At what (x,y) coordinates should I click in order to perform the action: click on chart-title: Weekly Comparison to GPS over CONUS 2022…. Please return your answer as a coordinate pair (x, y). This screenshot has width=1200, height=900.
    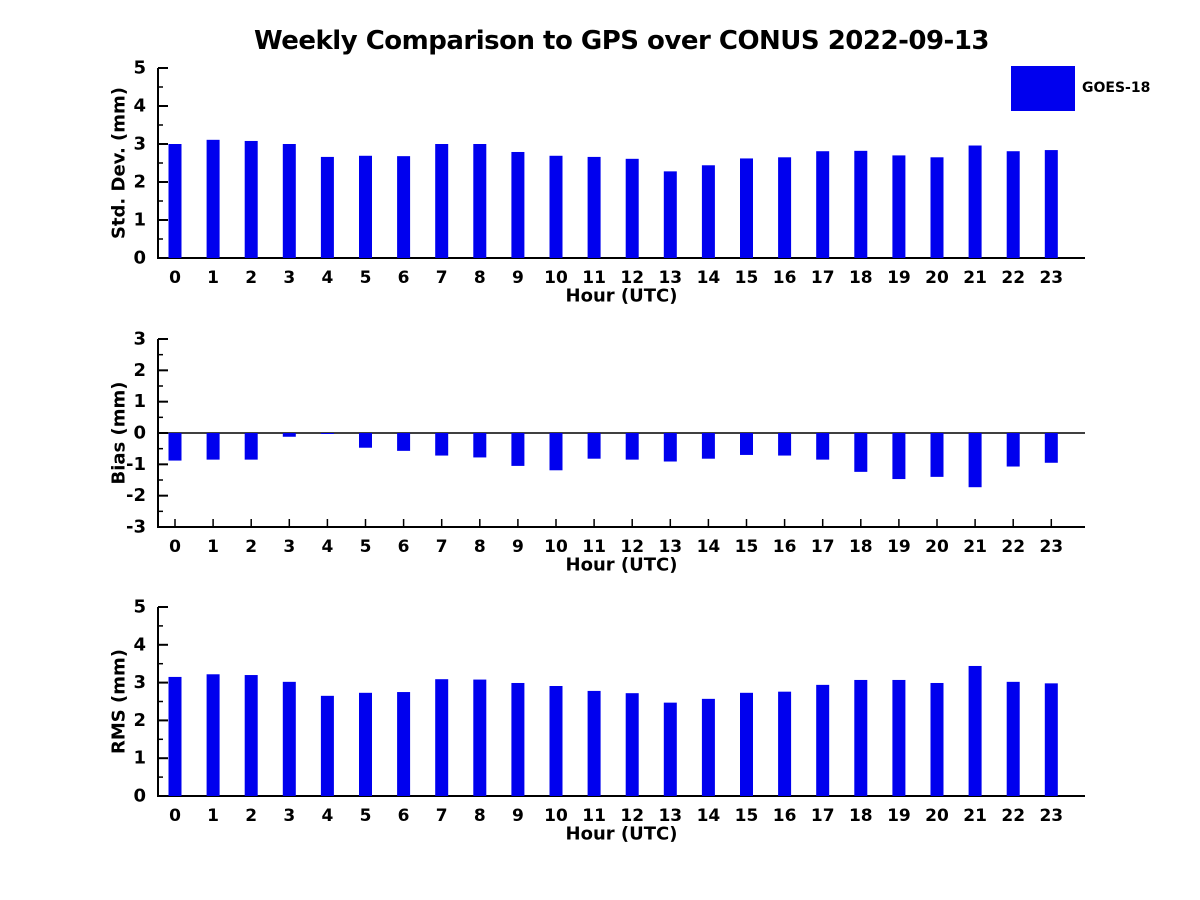
    Looking at the image, I should click on (621, 41).